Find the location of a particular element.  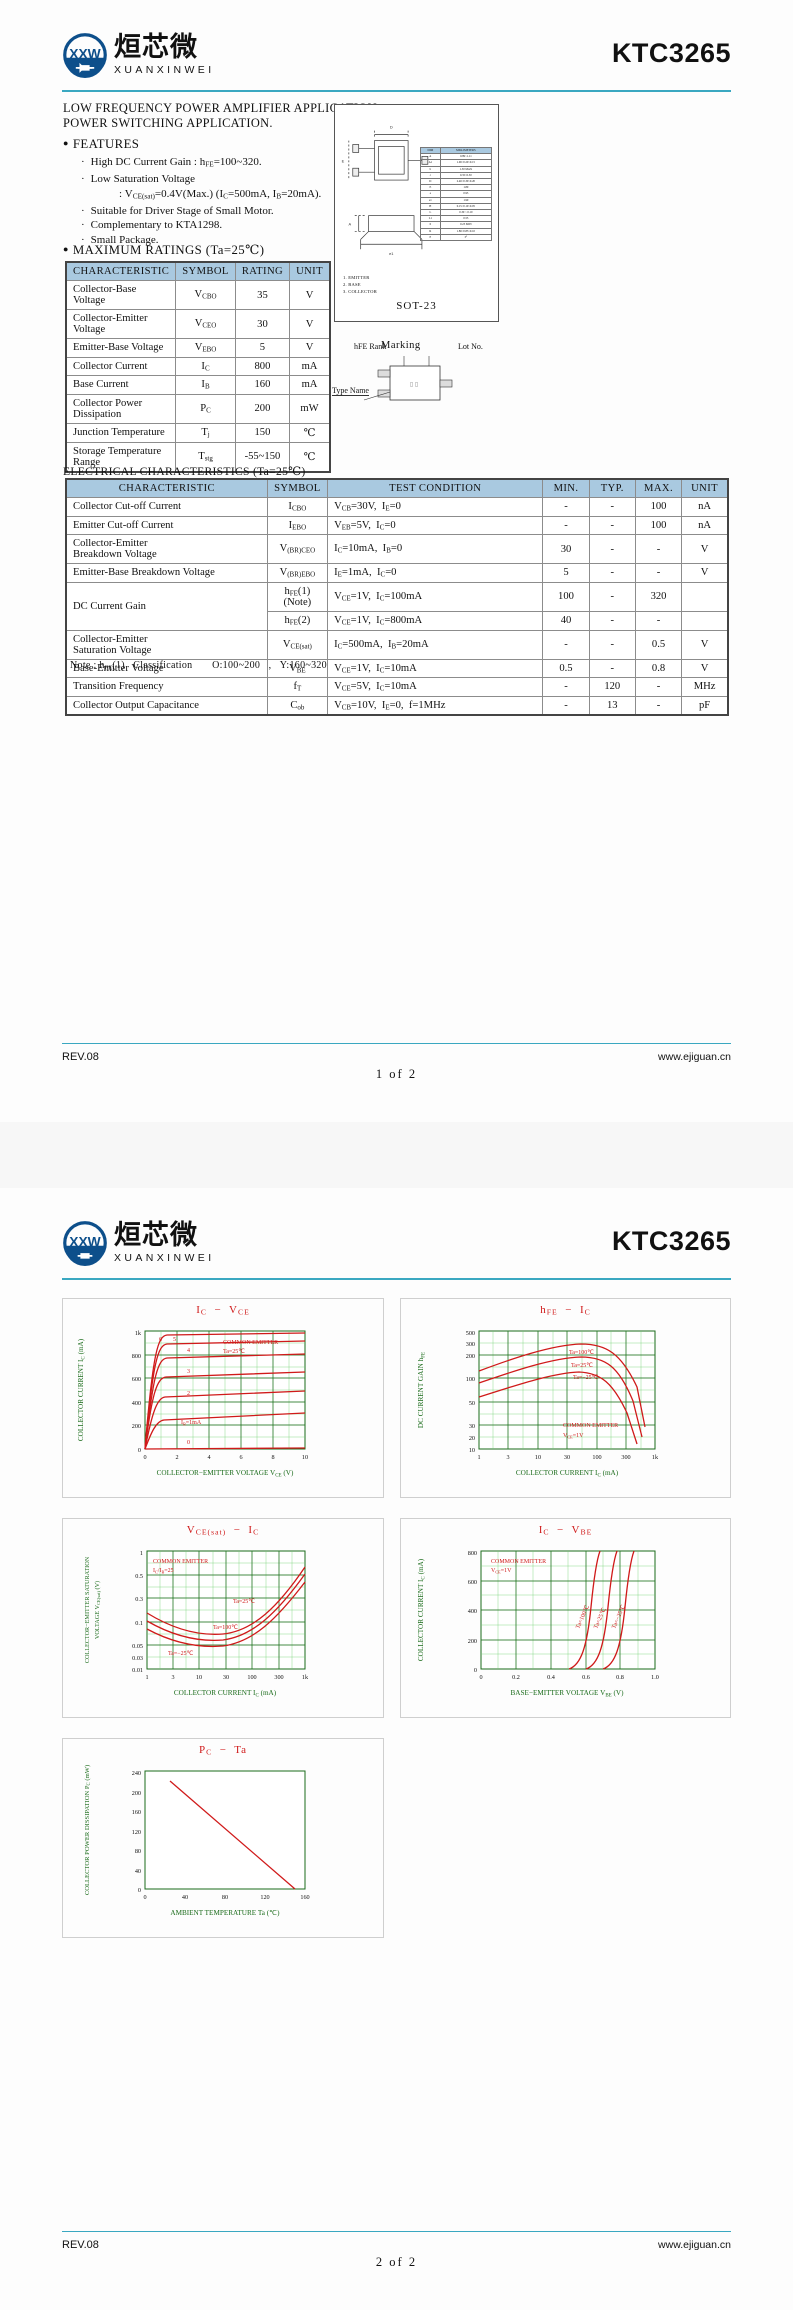

cell-characteristic: Junction Temperature is located at coordinates (121, 432).